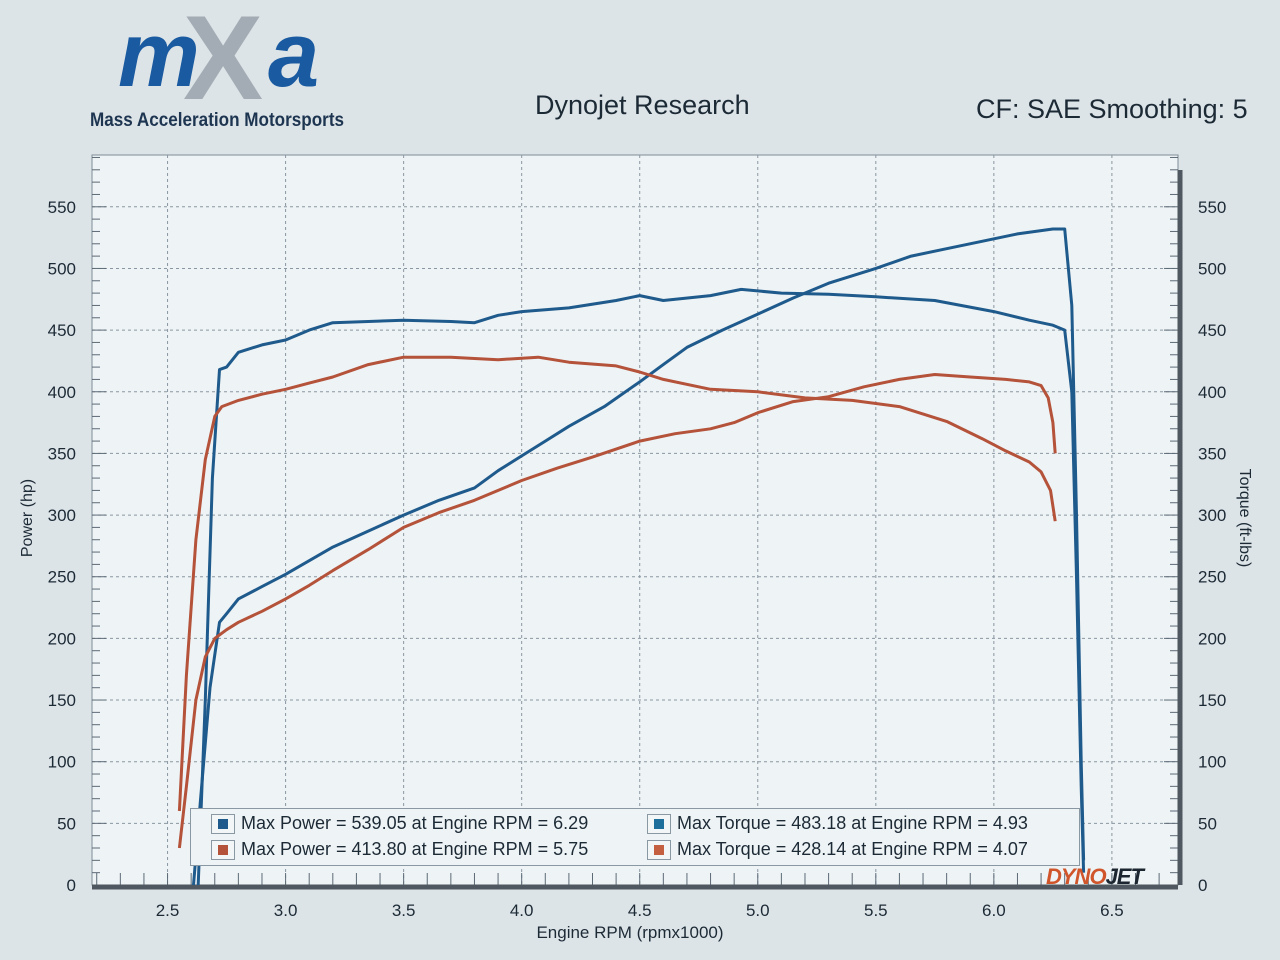 The height and width of the screenshot is (960, 1280). Describe the element at coordinates (62, 330) in the screenshot. I see `y-tick-label-left: 450` at that location.